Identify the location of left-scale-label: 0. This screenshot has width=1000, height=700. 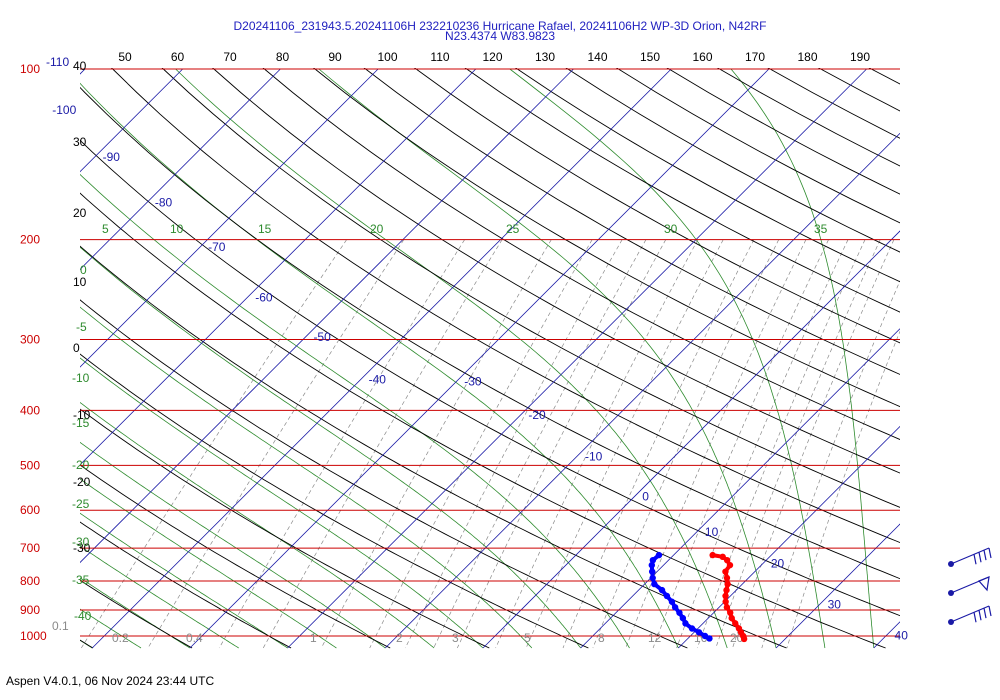
(76, 348).